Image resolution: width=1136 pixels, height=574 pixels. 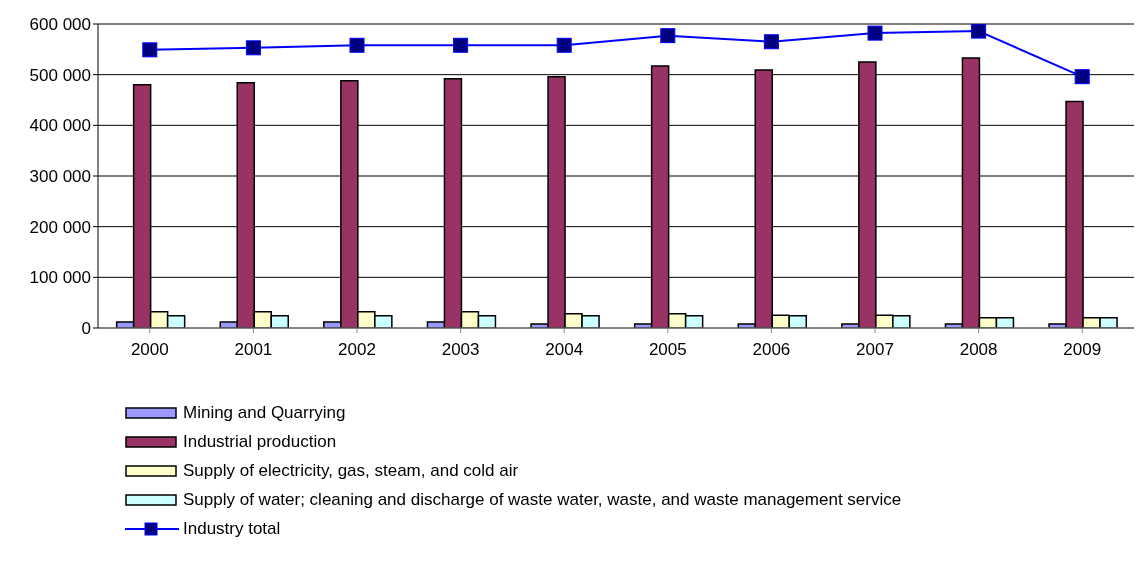 I want to click on legend-label: Mining and Quarrying, so click(x=264, y=412).